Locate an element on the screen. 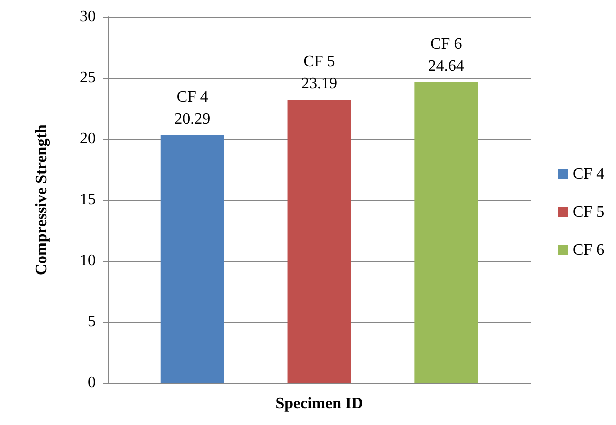  y-tick-label: 25 is located at coordinates (88, 78).